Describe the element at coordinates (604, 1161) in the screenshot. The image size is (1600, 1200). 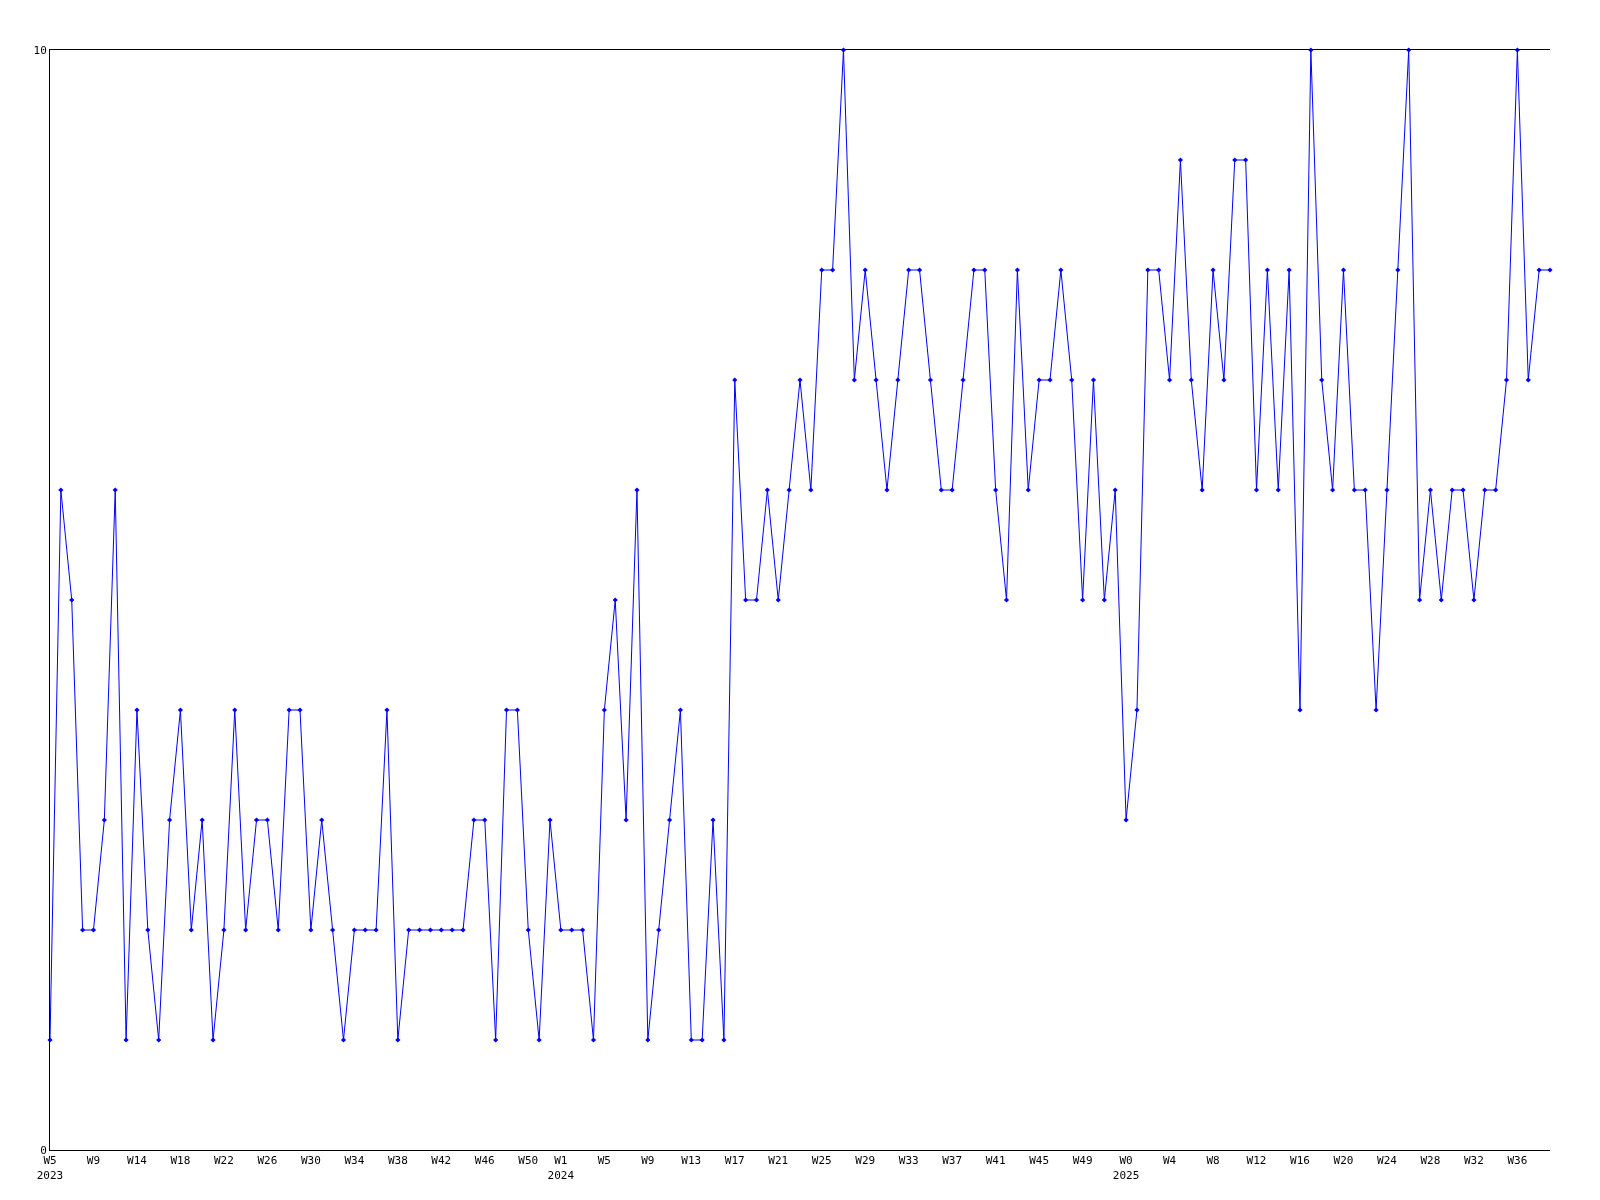
I see `x-tick-label: W5` at that location.